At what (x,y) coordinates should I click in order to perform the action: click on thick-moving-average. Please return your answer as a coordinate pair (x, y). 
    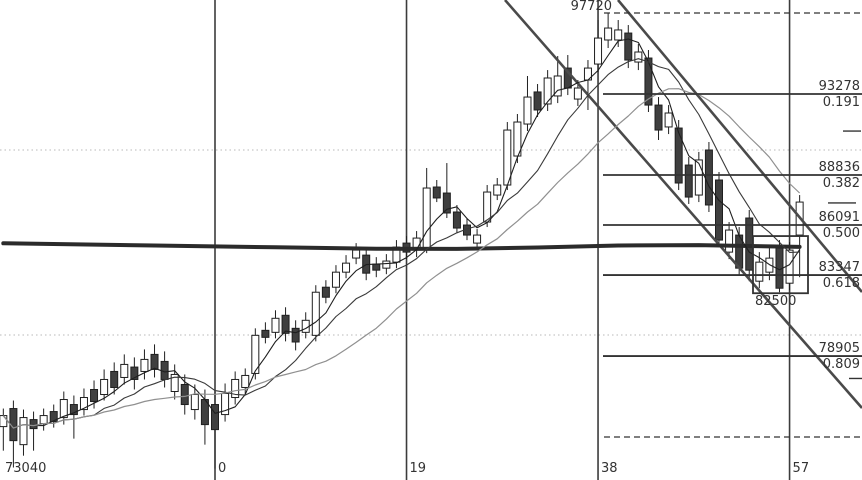
    Looking at the image, I should click on (401, 246).